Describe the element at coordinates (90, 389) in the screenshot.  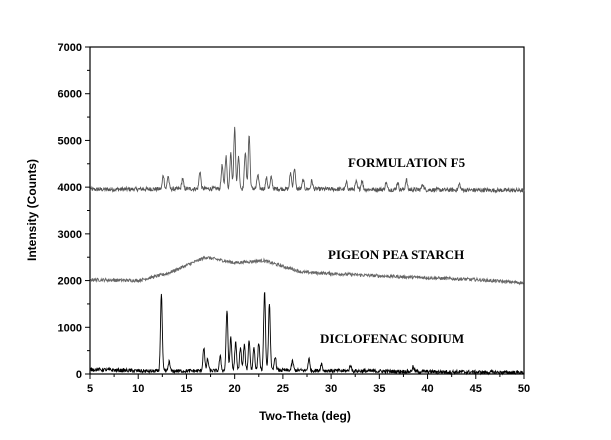
I see `x-tick-label: 5` at that location.